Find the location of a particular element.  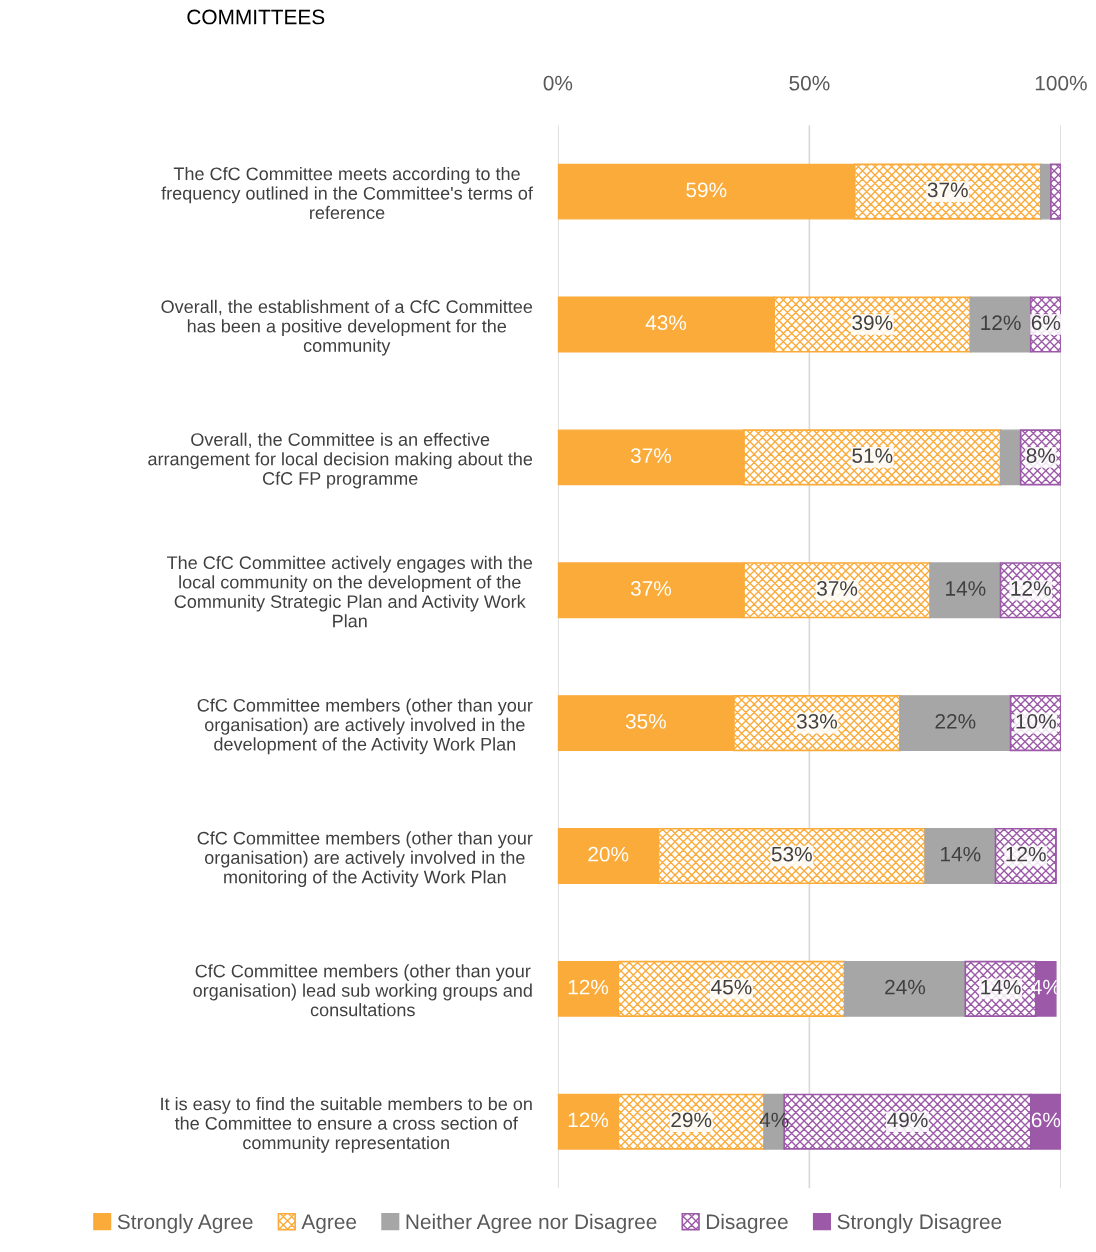

data-label: 20% is located at coordinates (608, 854).